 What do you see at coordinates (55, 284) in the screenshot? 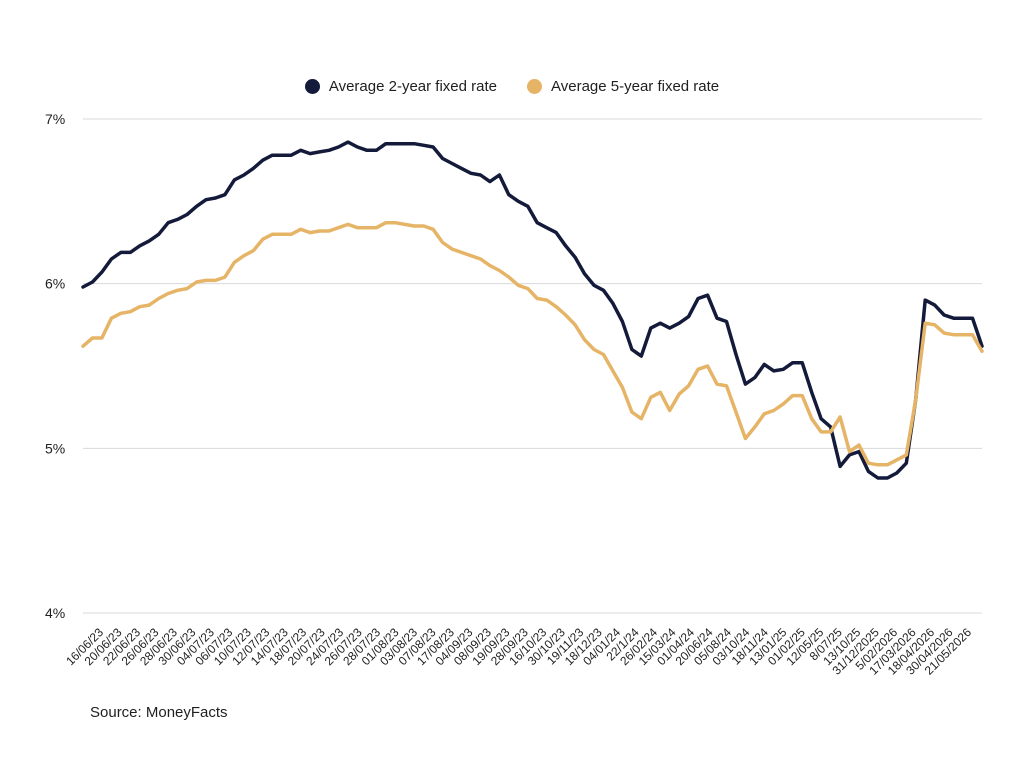
I see `y-tick-label: 6%` at bounding box center [55, 284].